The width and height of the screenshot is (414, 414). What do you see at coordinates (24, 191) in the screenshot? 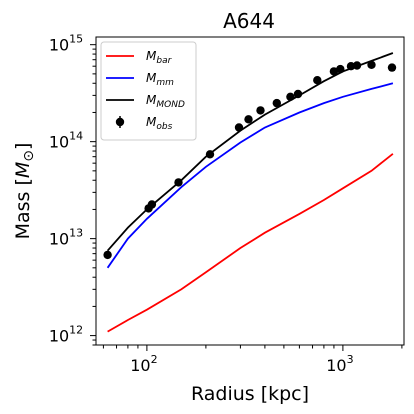
I see `y-axis-label: Mass [M⊙]` at bounding box center [24, 191].